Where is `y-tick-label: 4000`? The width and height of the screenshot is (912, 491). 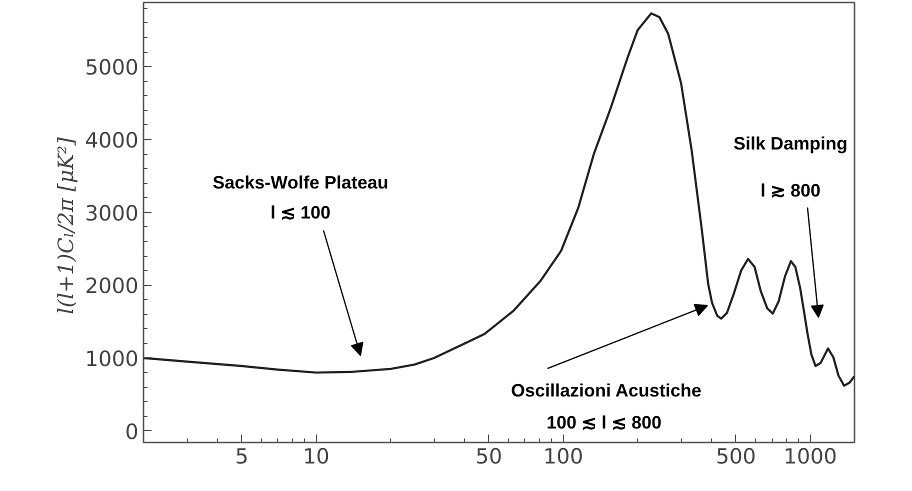 y-tick-label: 4000 is located at coordinates (112, 140).